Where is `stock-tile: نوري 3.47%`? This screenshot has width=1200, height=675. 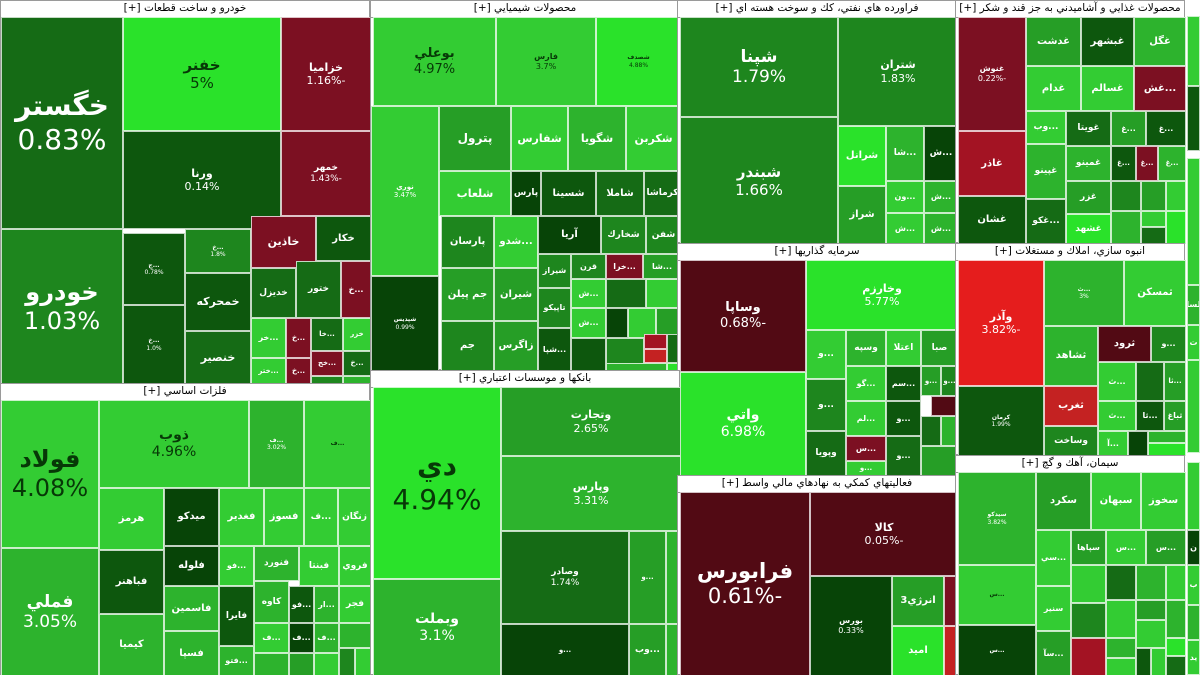
stock-tile: نوري 3.47% is located at coordinates (405, 191).